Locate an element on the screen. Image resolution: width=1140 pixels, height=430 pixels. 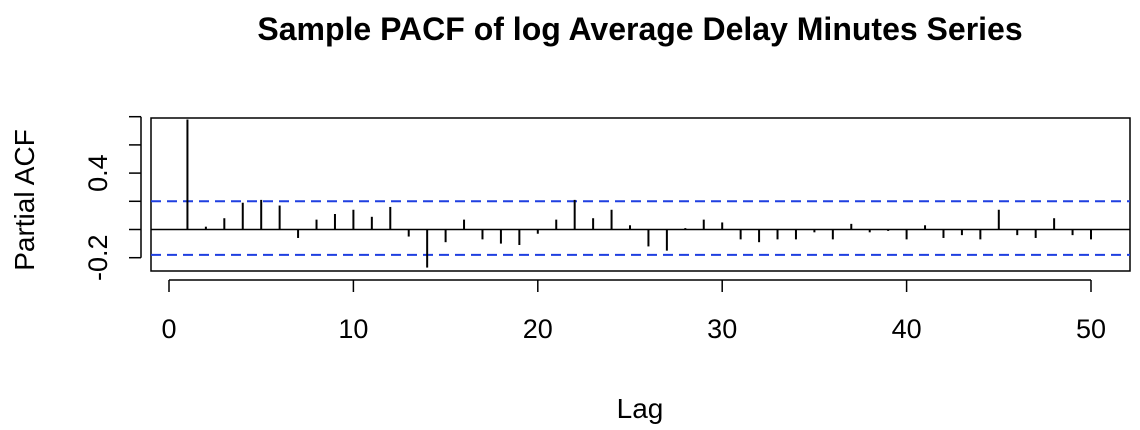
x-tick-label: 10 is located at coordinates (353, 329).